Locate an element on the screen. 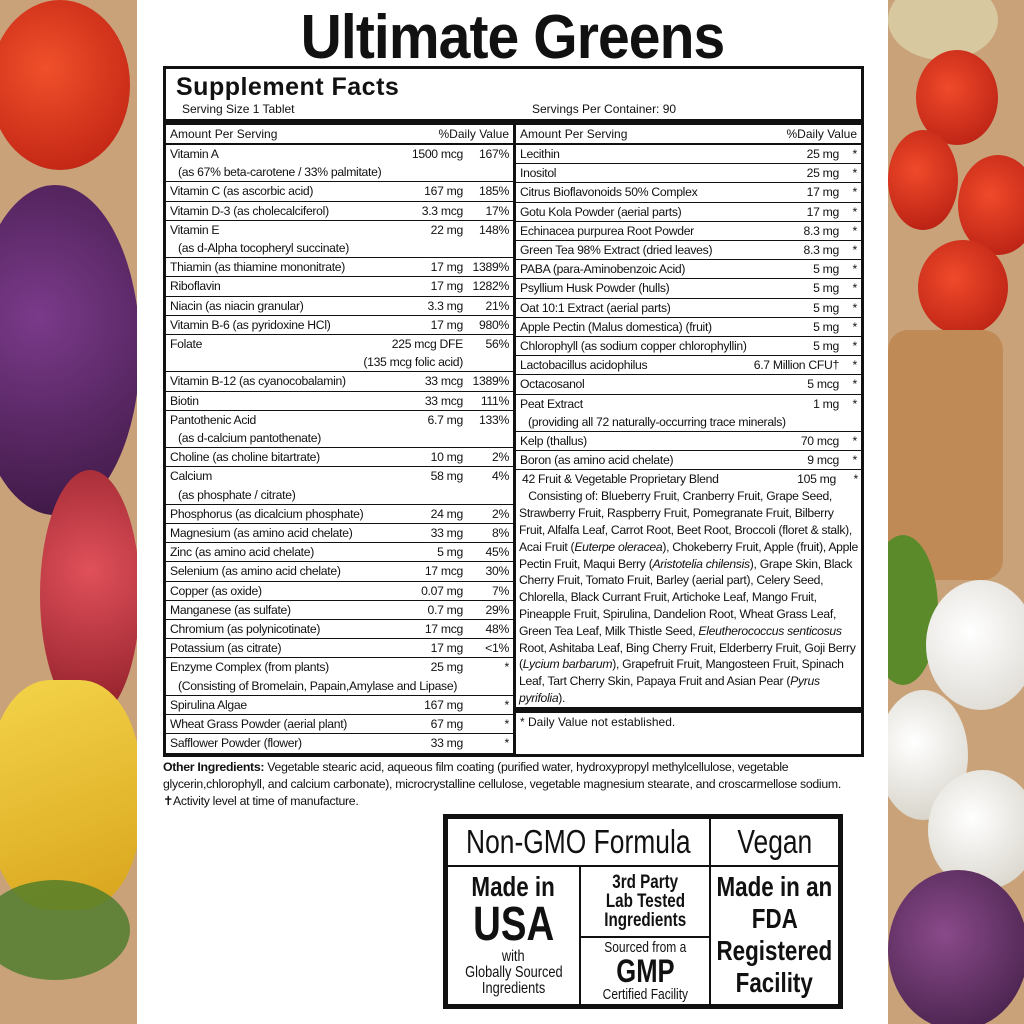 This screenshot has height=1024, width=1024. nutrient-row: Copper (as oxide) 0.07 mg 7% is located at coordinates (339, 591).